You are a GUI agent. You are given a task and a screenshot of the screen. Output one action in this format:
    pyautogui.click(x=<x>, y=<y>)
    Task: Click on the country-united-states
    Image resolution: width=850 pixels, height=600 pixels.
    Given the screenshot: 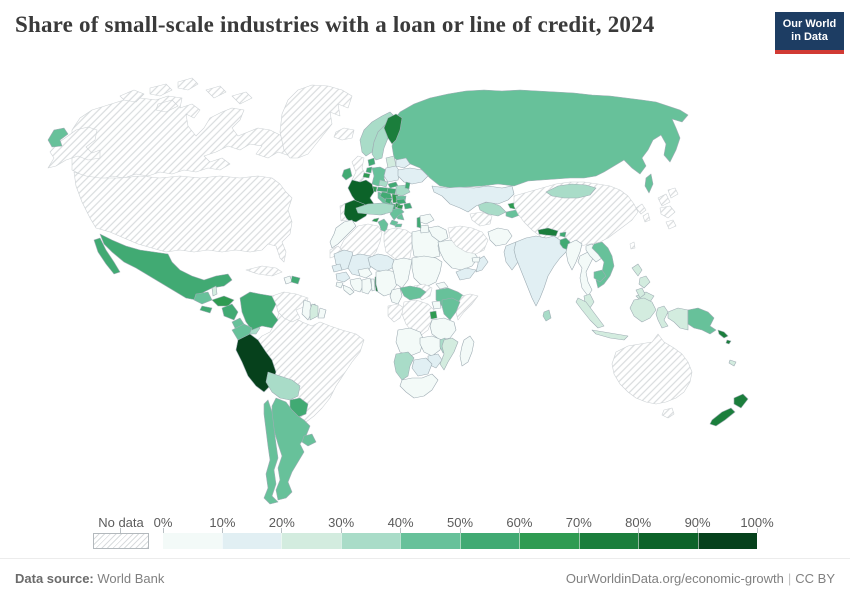 What is the action you would take?
    pyautogui.click(x=183, y=217)
    